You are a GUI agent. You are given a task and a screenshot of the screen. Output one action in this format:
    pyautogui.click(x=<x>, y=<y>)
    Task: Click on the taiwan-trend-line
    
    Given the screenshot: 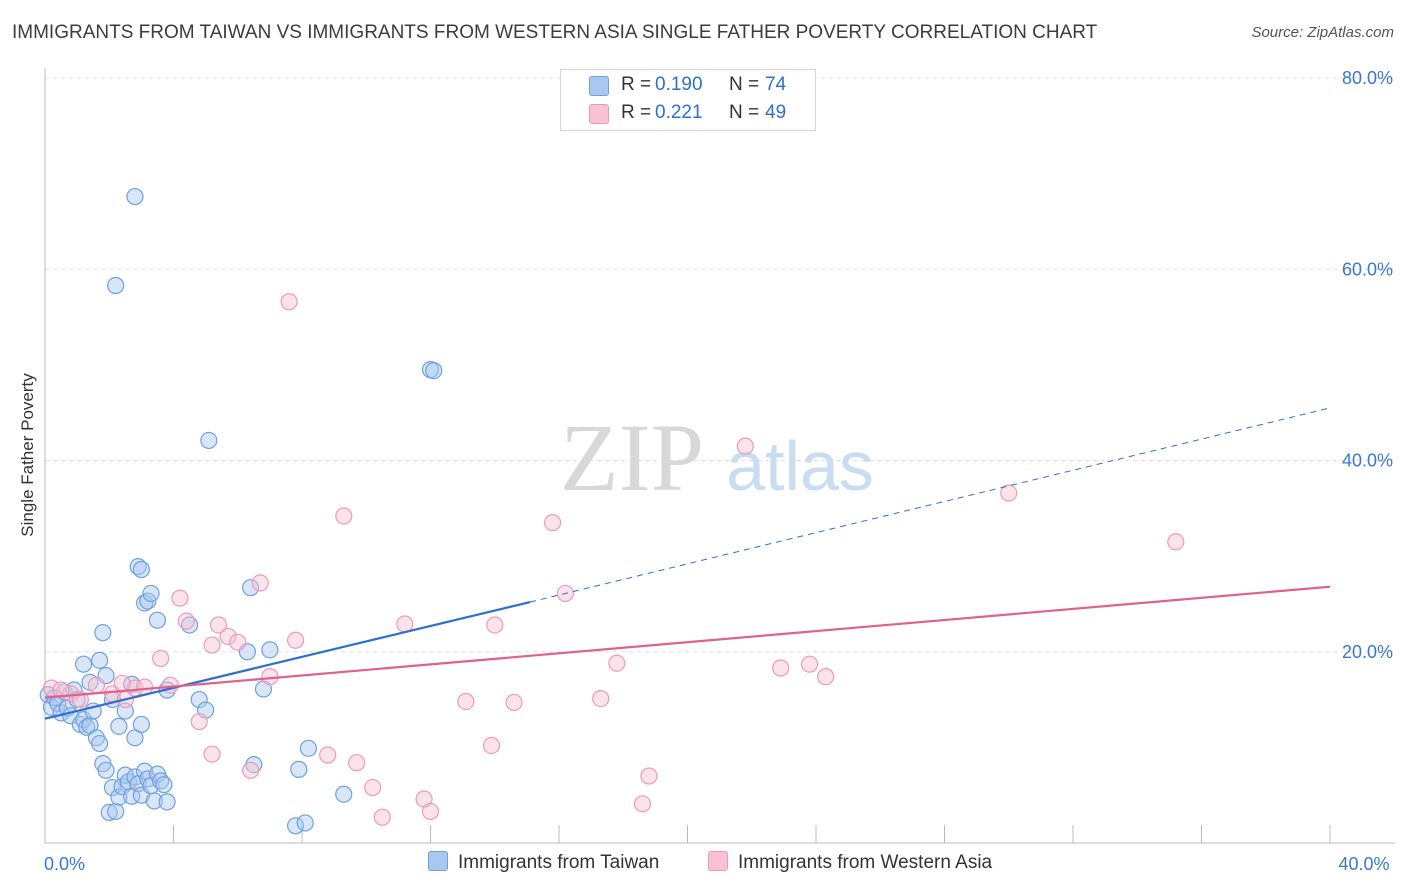 What is the action you would take?
    pyautogui.click(x=287, y=660)
    